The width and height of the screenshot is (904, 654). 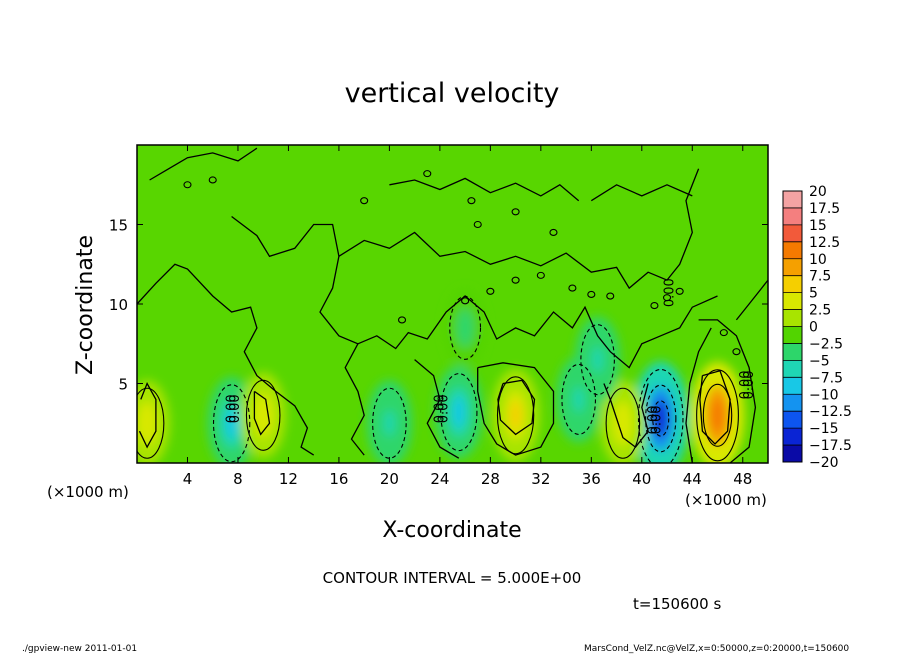 I want to click on colorbar-label: 17.5, so click(x=824, y=209).